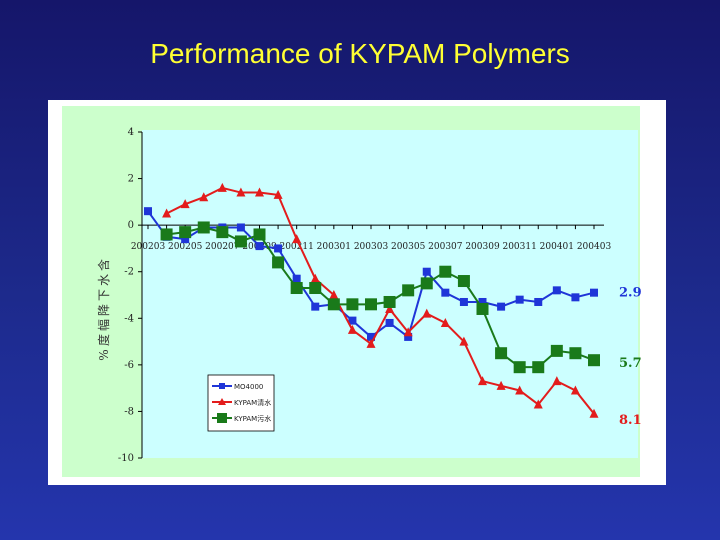 The image size is (720, 540). Describe the element at coordinates (222, 247) in the screenshot. I see `x-tick-label: 200207` at that location.